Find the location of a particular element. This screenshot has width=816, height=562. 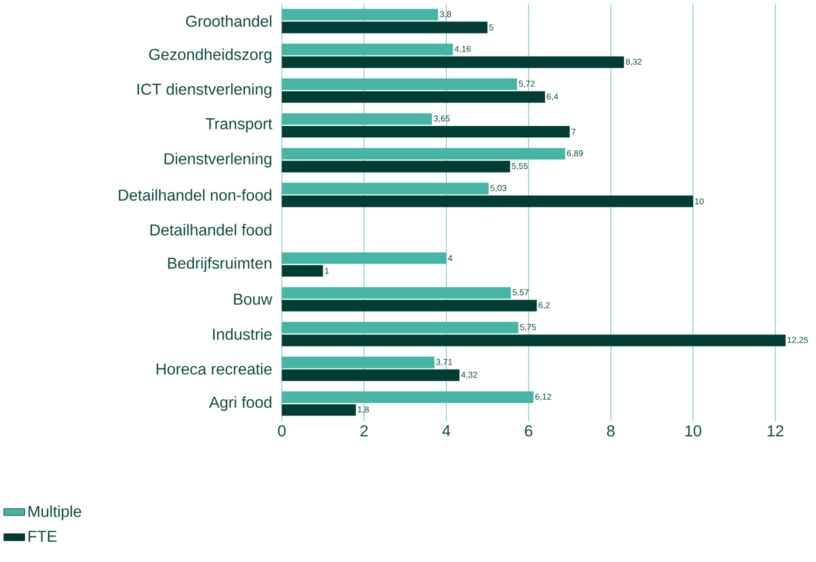

data-label: 12,25 is located at coordinates (798, 340).